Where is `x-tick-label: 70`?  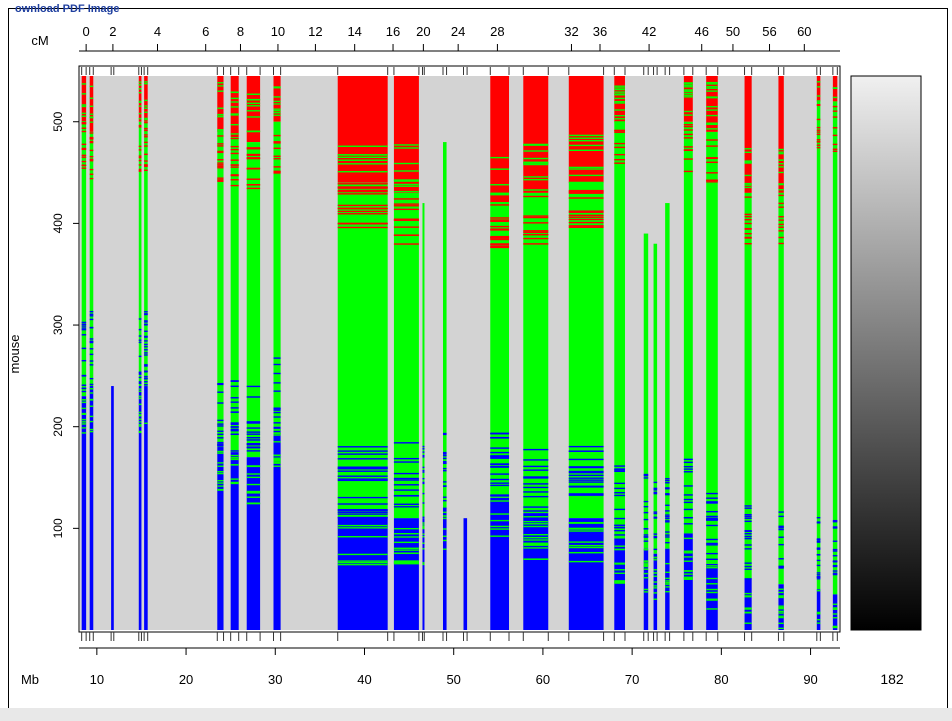
x-tick-label: 70 is located at coordinates (632, 679).